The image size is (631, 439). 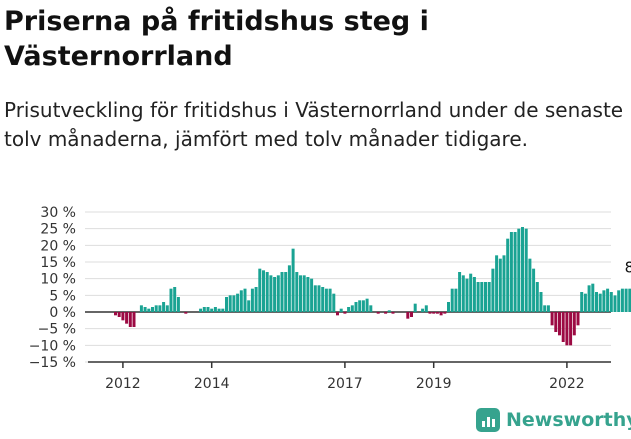 What do you see at coordinates (52, 346) in the screenshot?
I see `y-tick-label: −10 %` at bounding box center [52, 346].